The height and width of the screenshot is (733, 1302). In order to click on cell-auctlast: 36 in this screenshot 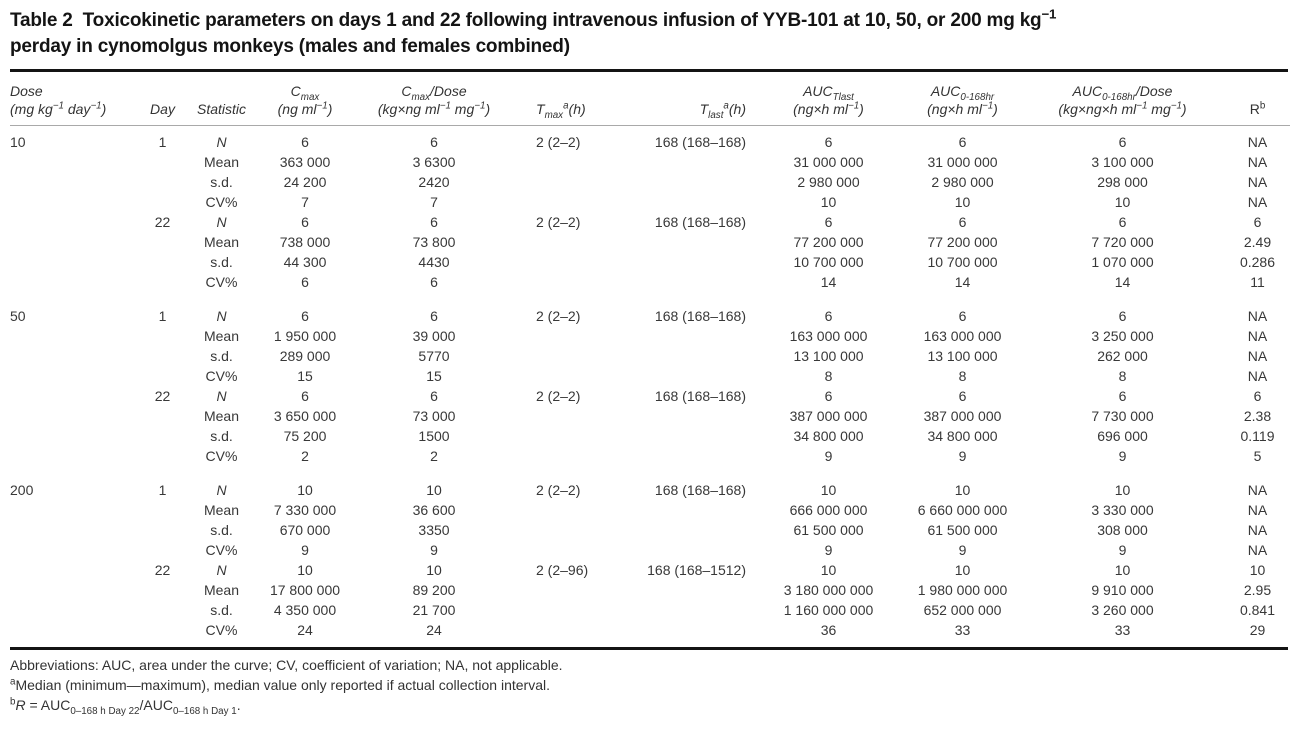, I will do `click(828, 630)`.